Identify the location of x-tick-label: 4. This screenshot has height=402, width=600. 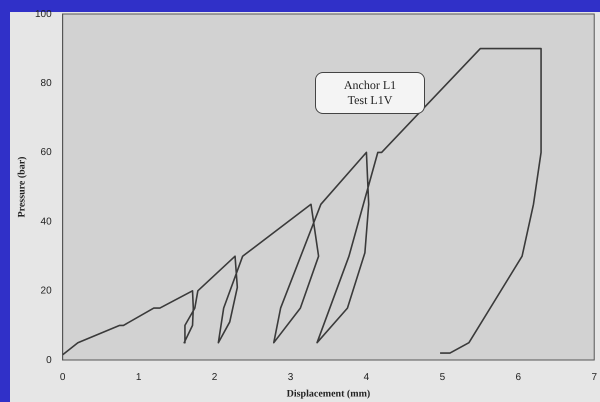
(367, 377).